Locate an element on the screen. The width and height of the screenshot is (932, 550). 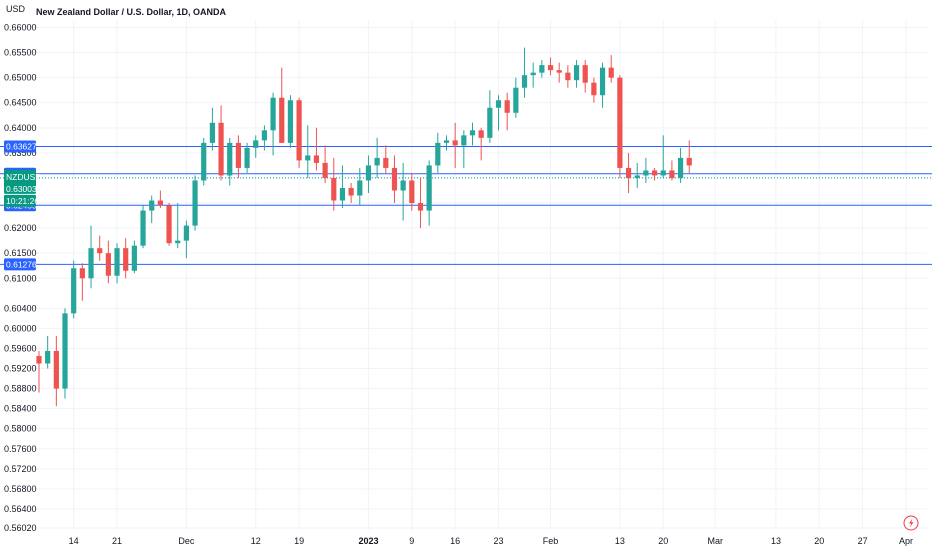
x-tick-label: 13 is located at coordinates (620, 541).